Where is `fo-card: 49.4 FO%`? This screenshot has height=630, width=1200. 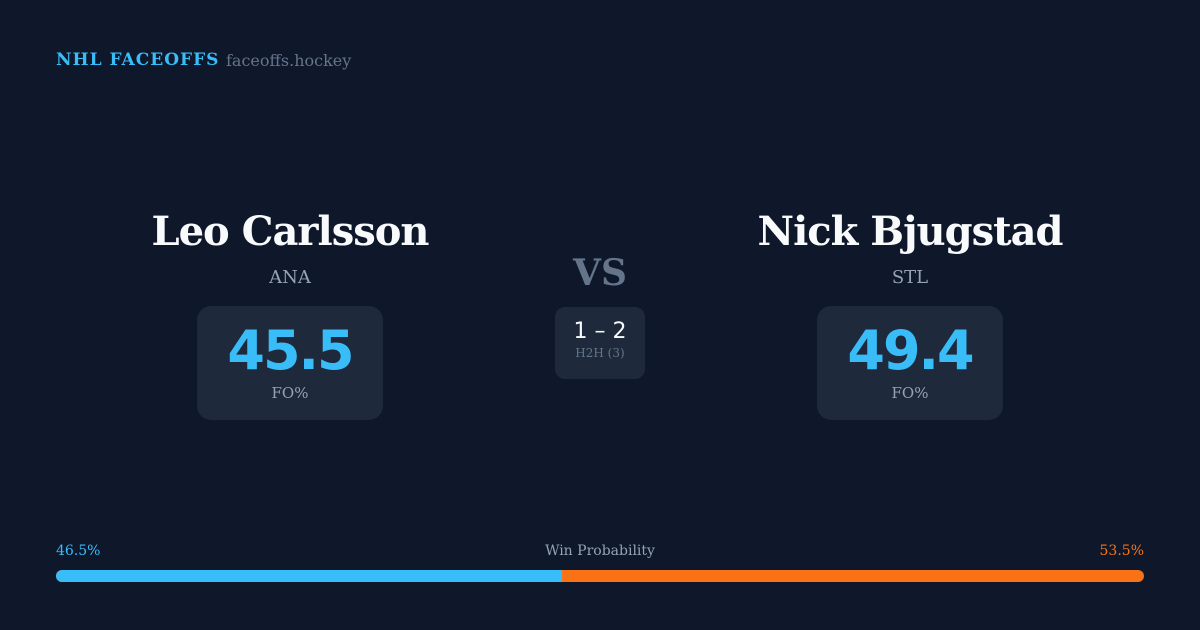
fo-card: 49.4 FO% is located at coordinates (910, 363).